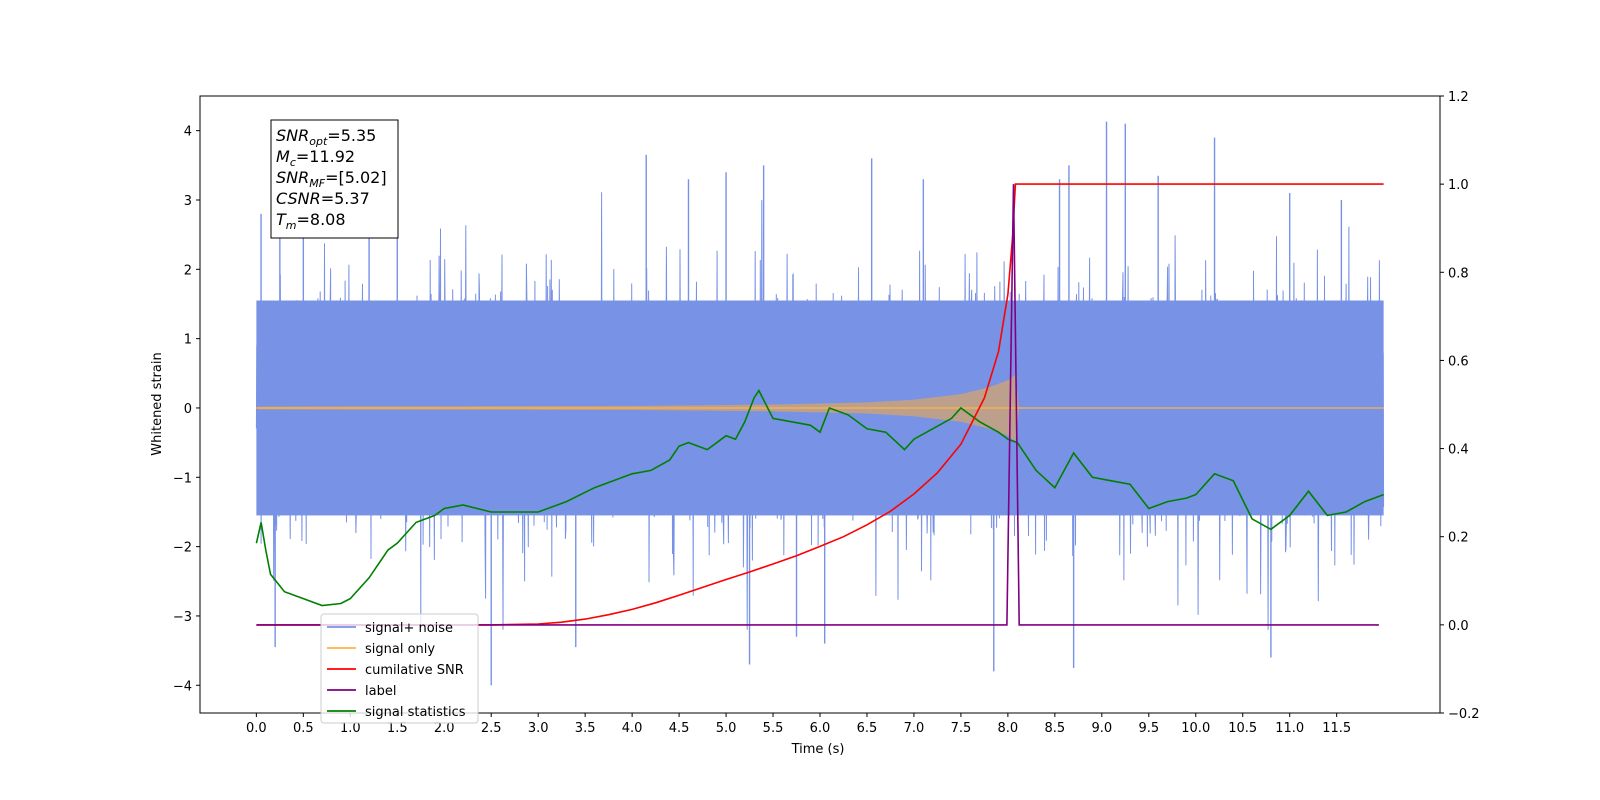 This screenshot has height=800, width=1600. What do you see at coordinates (350, 728) in the screenshot?
I see `x-tick-label: 1.0` at bounding box center [350, 728].